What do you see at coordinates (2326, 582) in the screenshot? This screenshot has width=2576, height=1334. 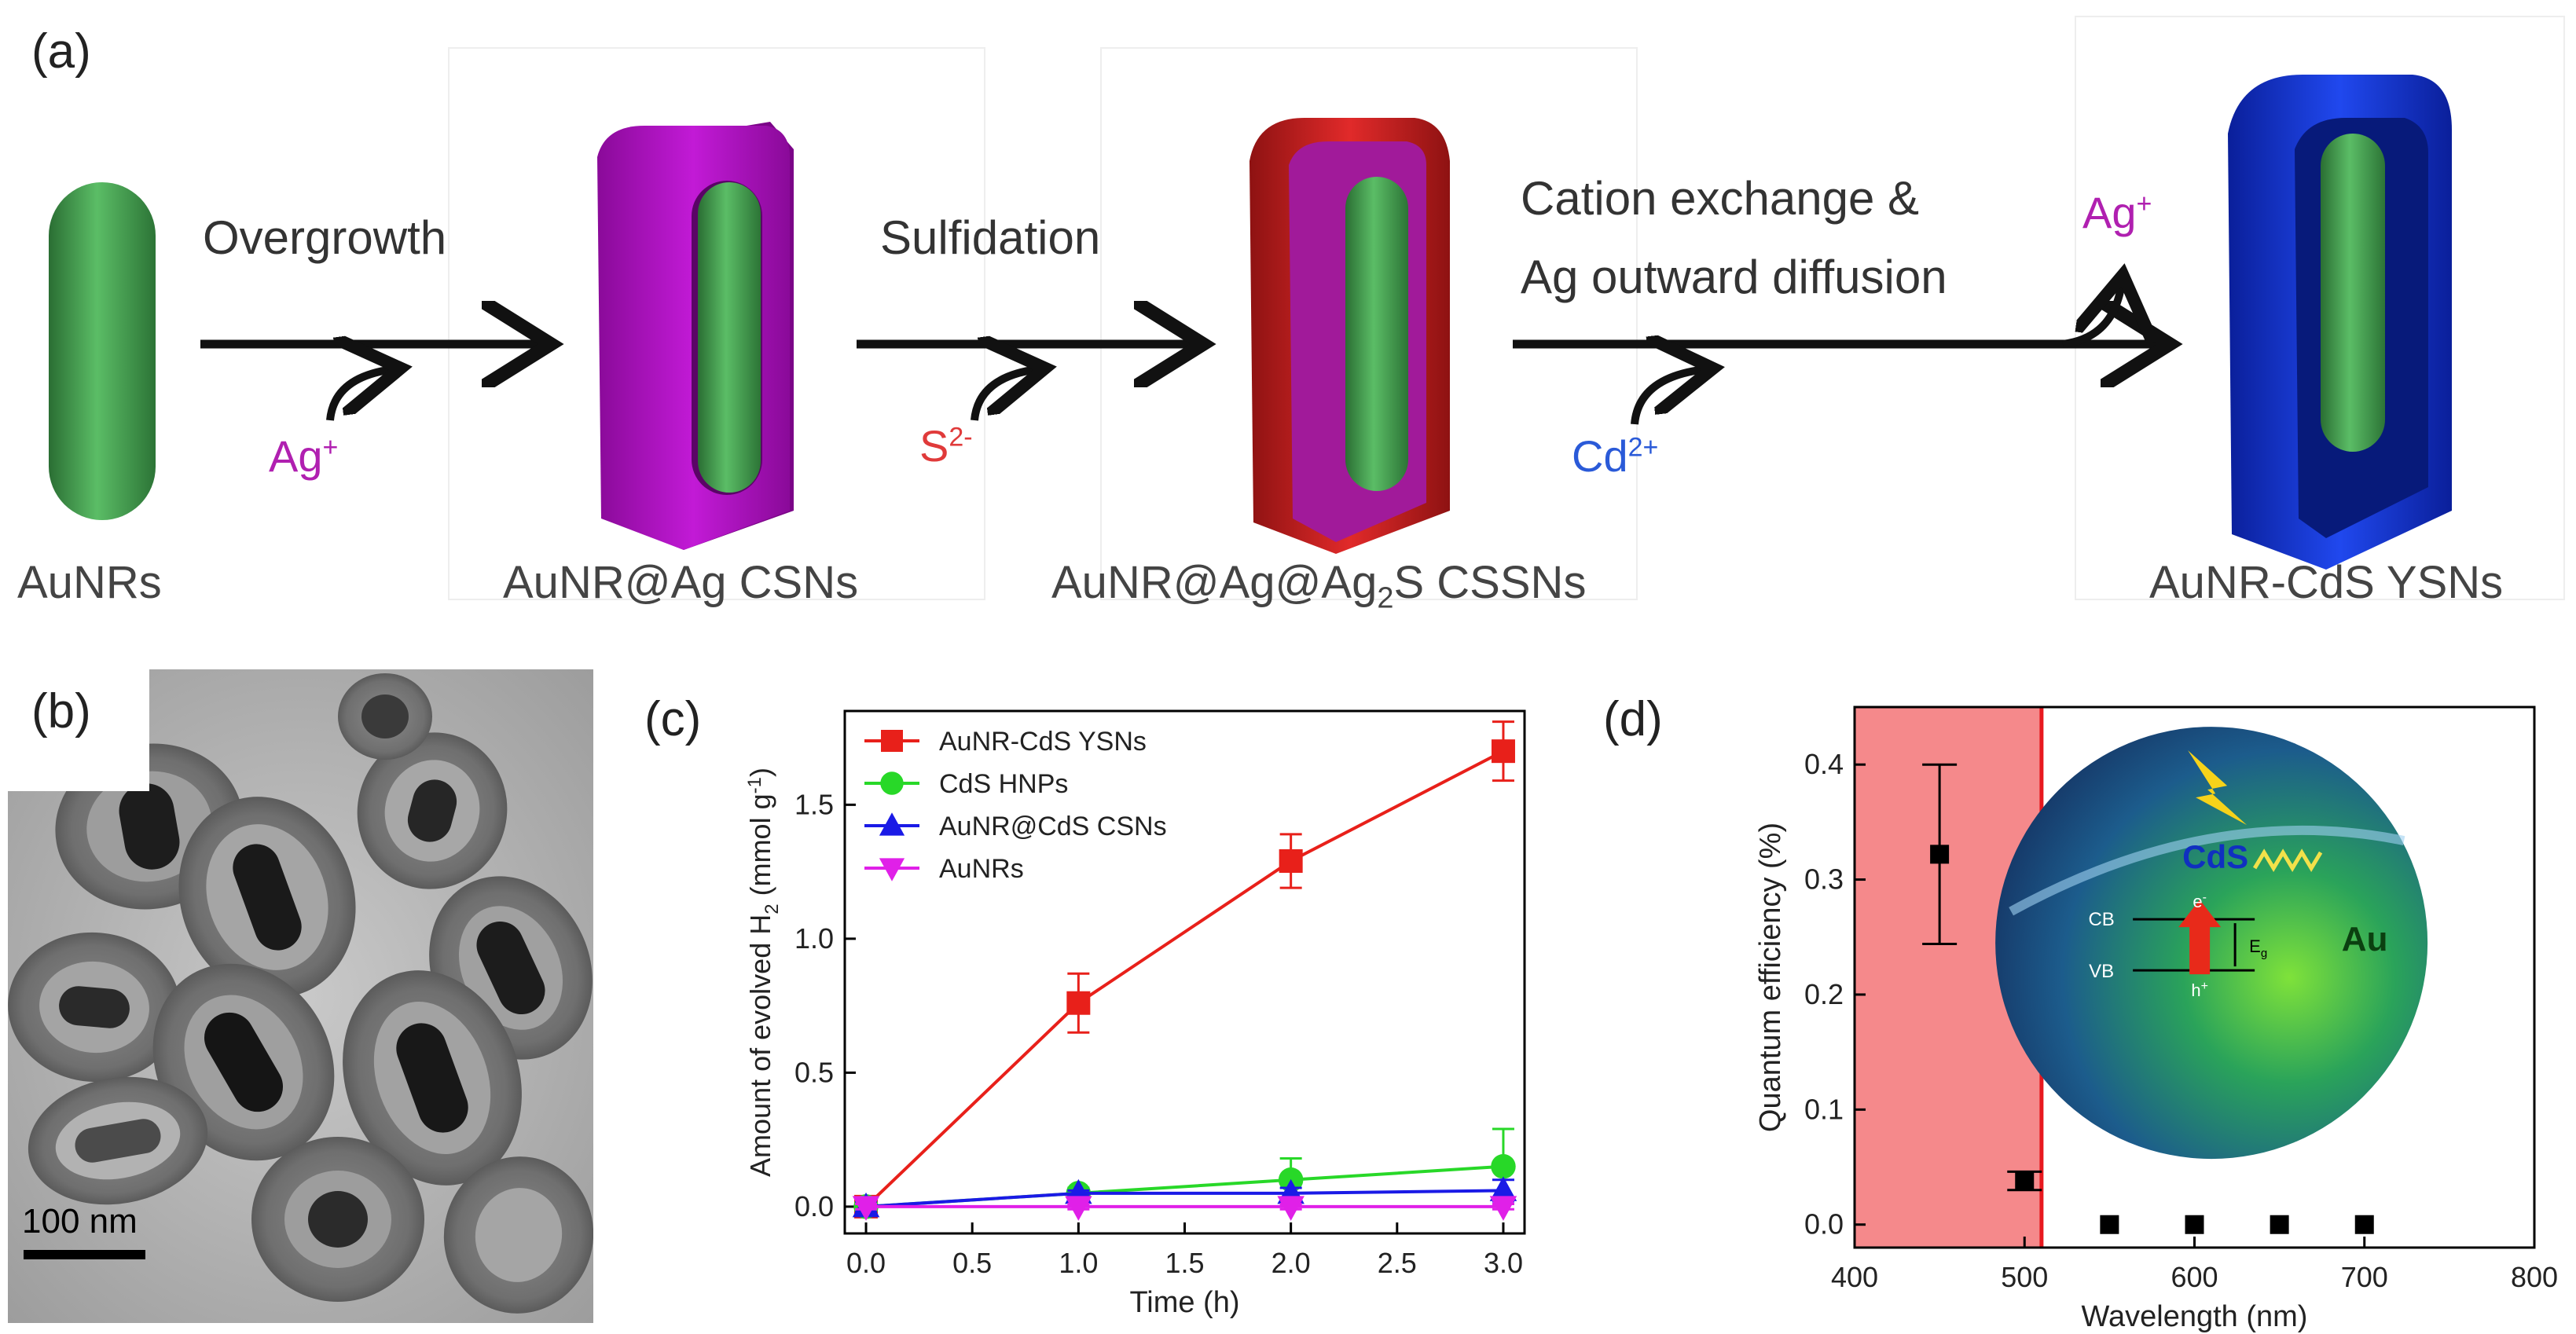 I see `stage-label-aunr-cds: AuNR-CdS YSNs` at bounding box center [2326, 582].